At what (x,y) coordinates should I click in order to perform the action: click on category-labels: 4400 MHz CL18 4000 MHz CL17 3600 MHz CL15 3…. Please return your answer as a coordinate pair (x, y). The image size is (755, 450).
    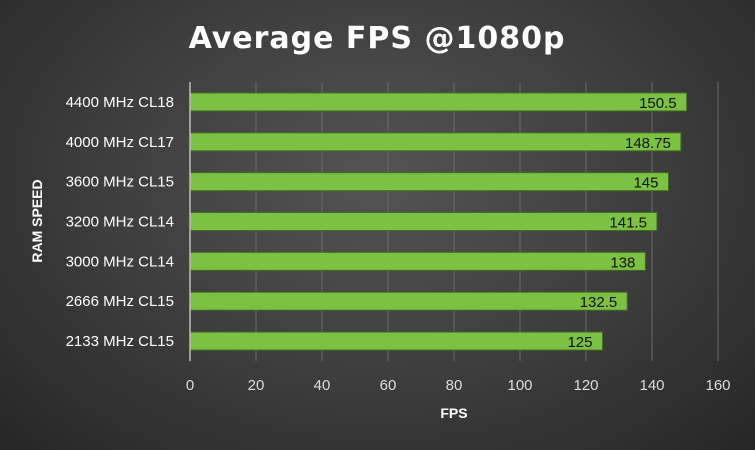
    Looking at the image, I should click on (120, 222).